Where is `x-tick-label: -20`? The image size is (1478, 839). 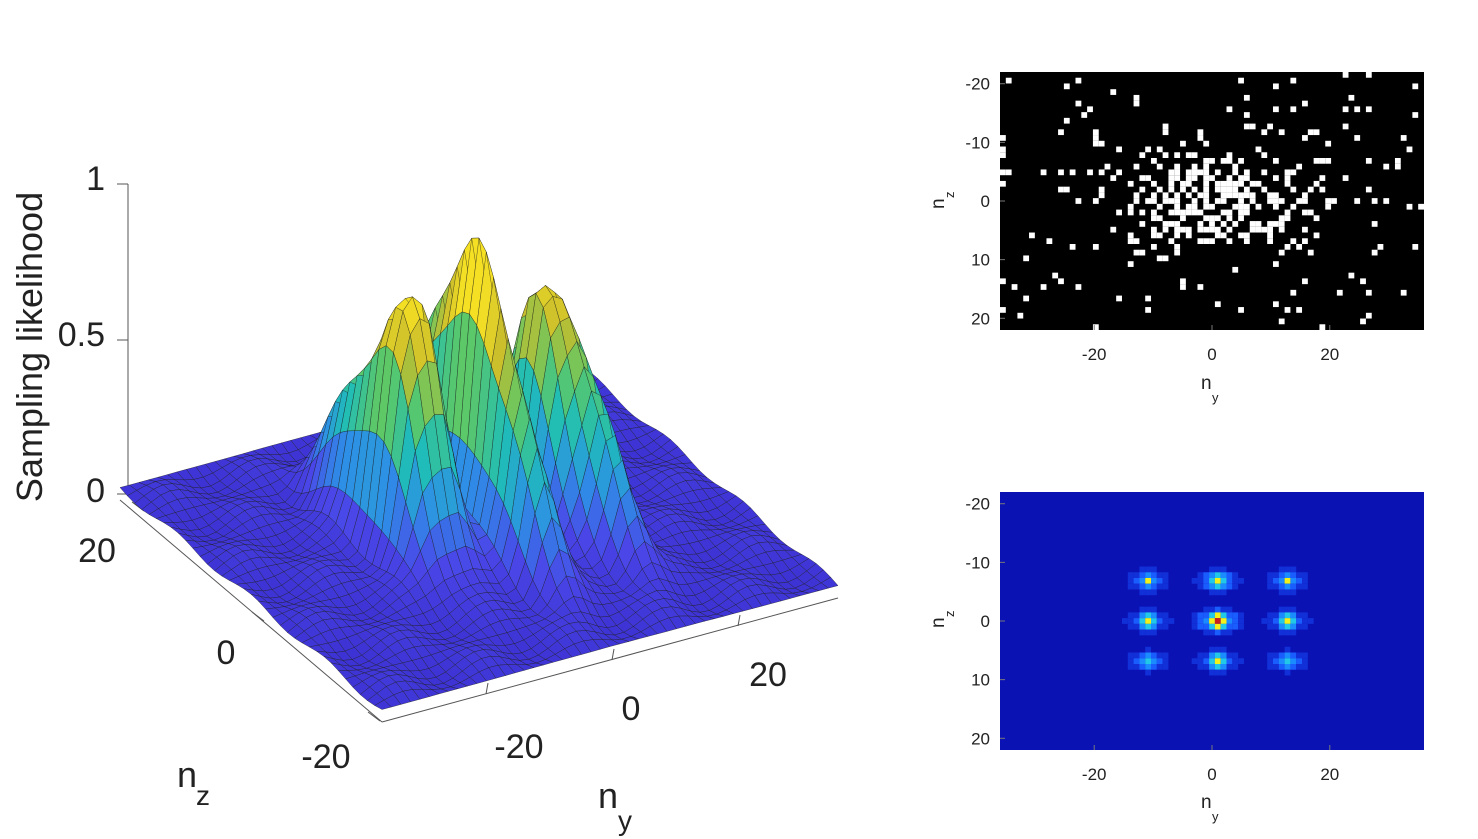
x-tick-label: -20 is located at coordinates (1094, 354).